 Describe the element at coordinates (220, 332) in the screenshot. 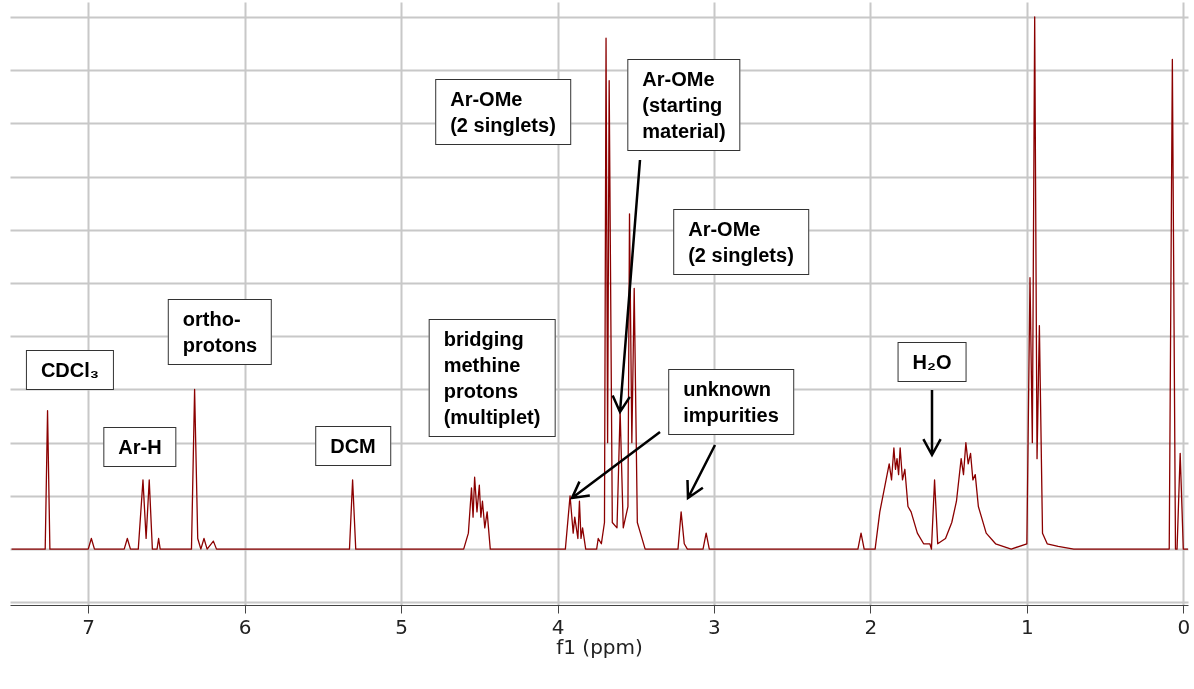

I see `annotation: ortho- protons` at that location.